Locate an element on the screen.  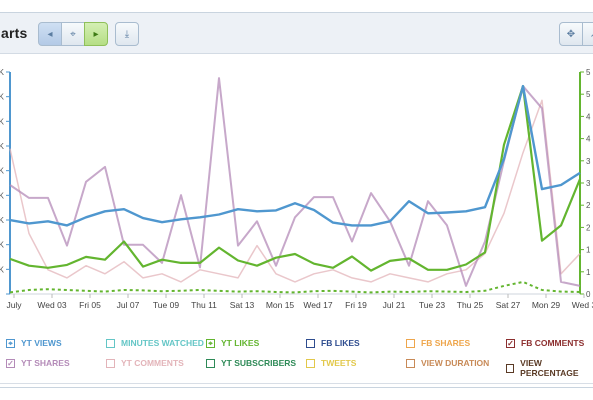
legend-label: YT LIKES is located at coordinates (240, 343).